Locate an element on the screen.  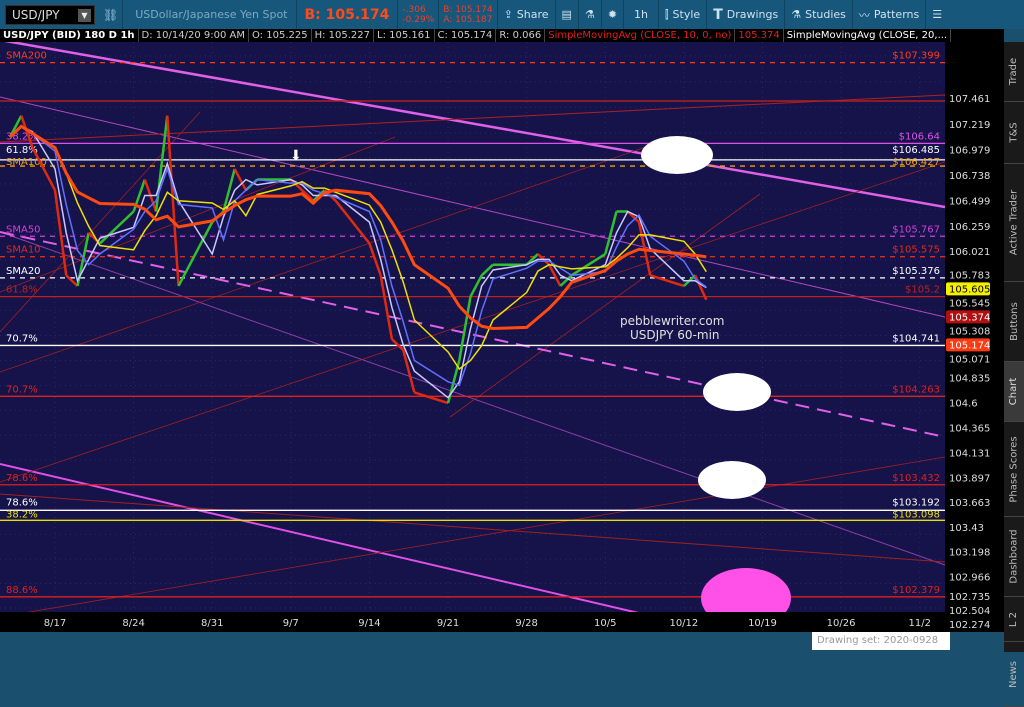
flask-button: ⚗ is located at coordinates (589, 14).